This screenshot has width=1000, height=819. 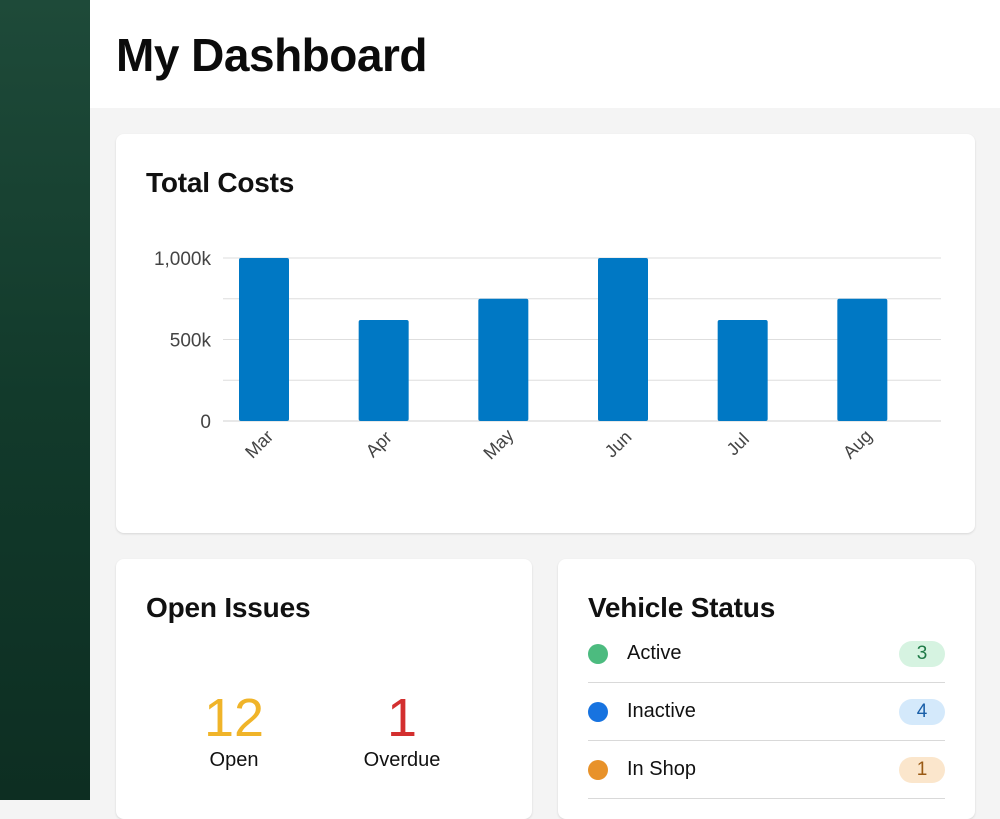 What do you see at coordinates (498, 444) in the screenshot?
I see `chart-x-tick-label: May` at bounding box center [498, 444].